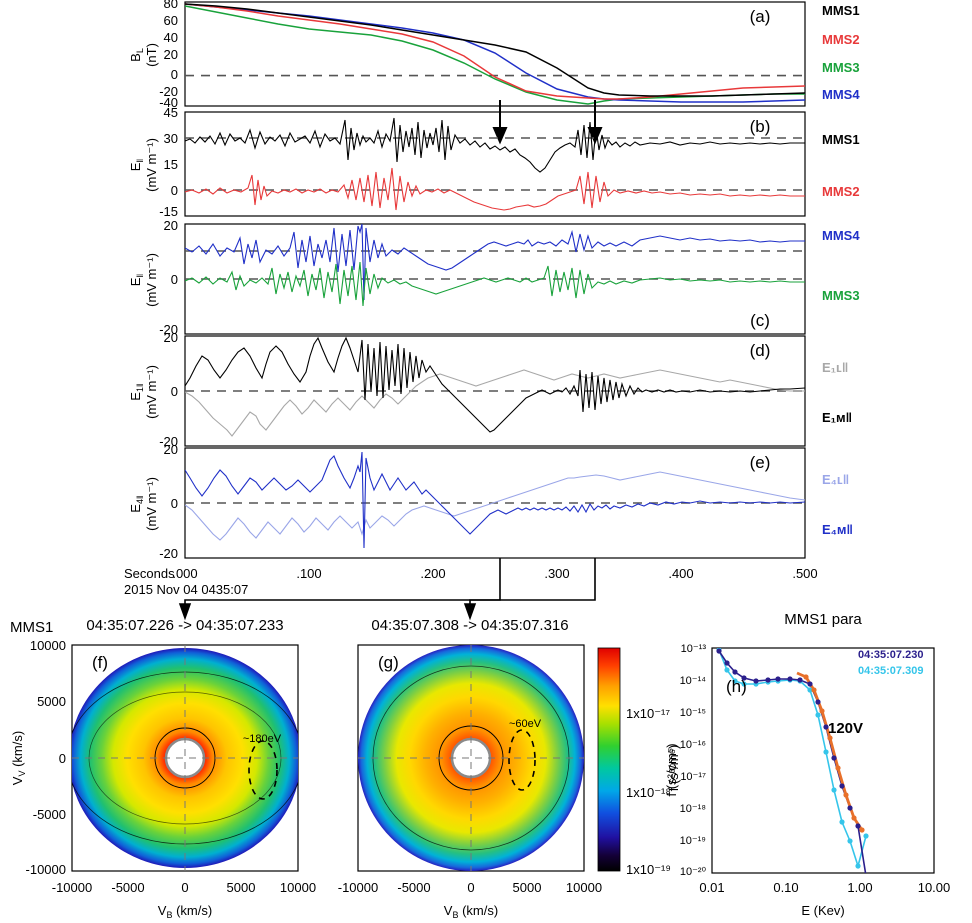 The width and height of the screenshot is (972, 923). What do you see at coordinates (693, 745) in the screenshot?
I see `panel-h-ytick-3: 10⁻¹⁶` at bounding box center [693, 745].